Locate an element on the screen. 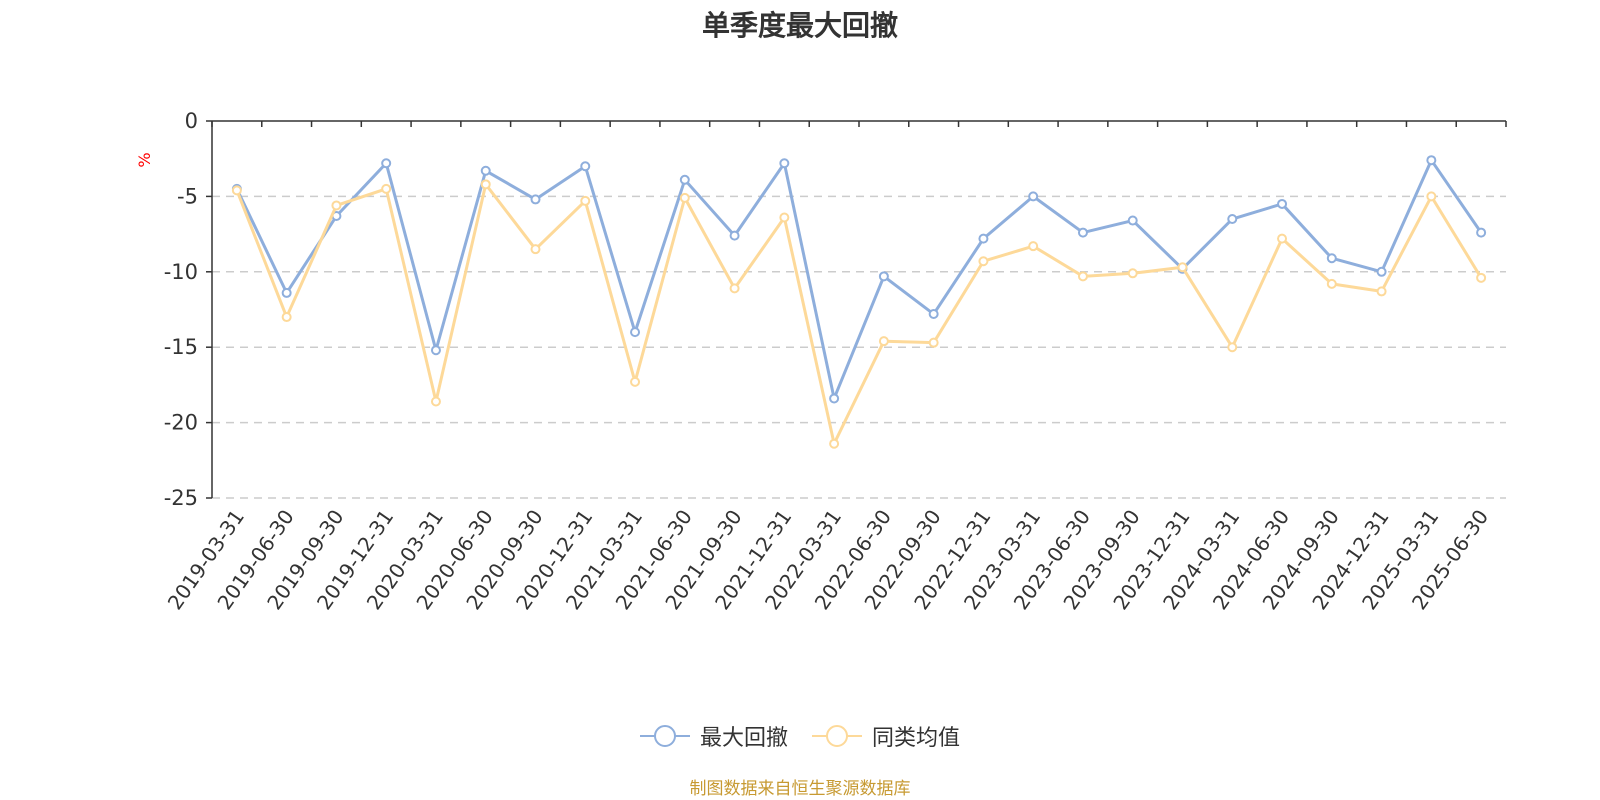  legend-item-peer-average: 同类均值 is located at coordinates (886, 736).